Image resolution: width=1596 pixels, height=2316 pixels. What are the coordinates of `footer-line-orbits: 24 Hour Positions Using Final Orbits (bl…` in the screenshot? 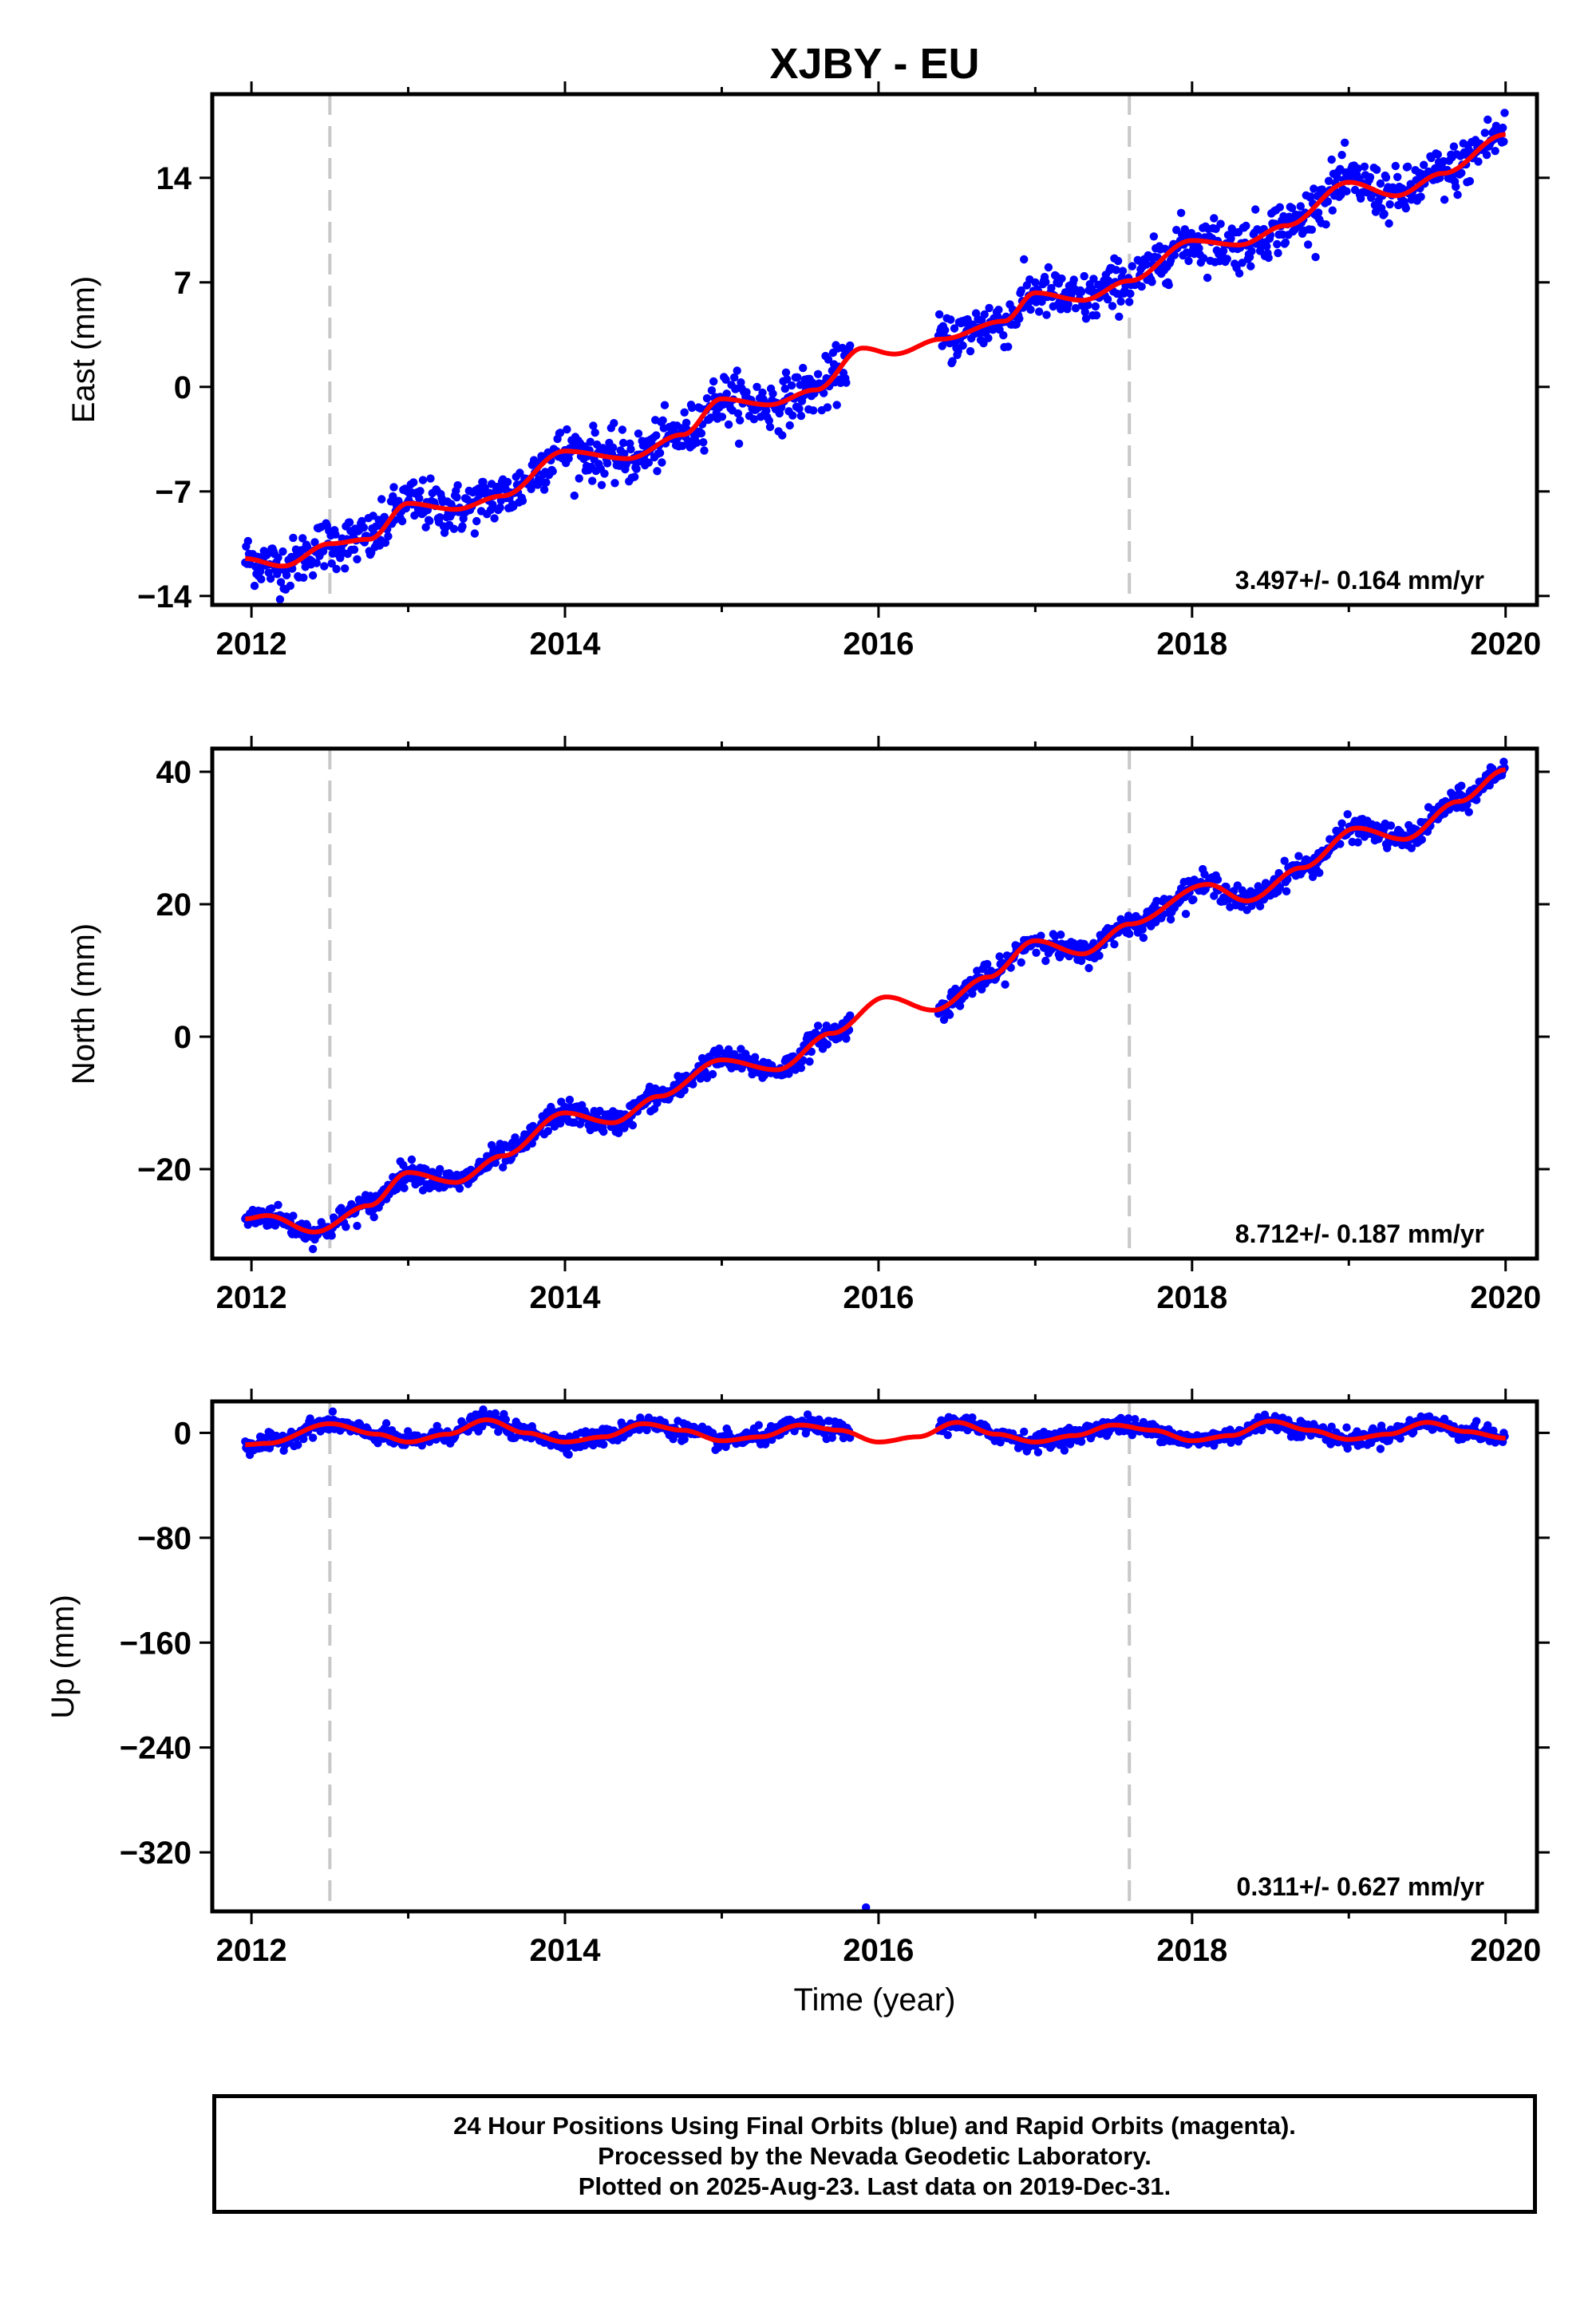 It's located at (874, 2126).